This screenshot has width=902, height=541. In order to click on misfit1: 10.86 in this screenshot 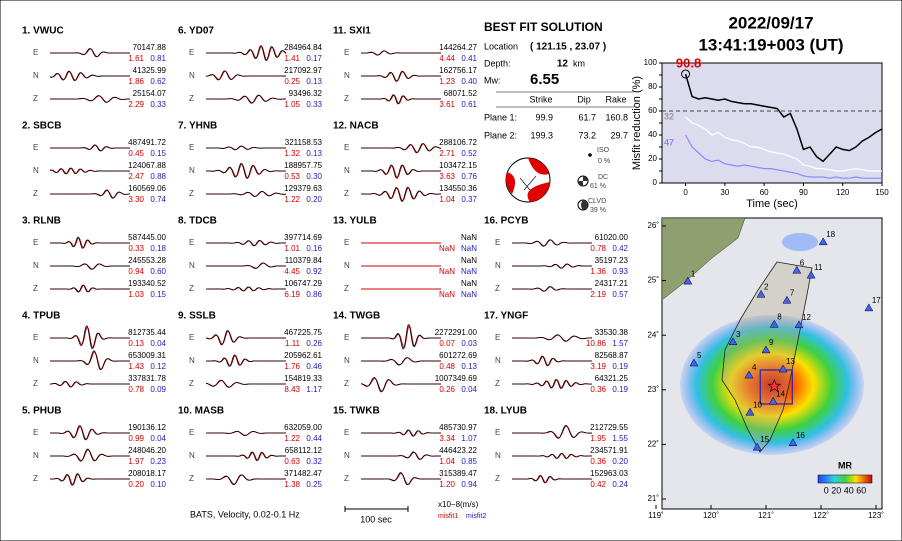, I will do `click(596, 343)`.